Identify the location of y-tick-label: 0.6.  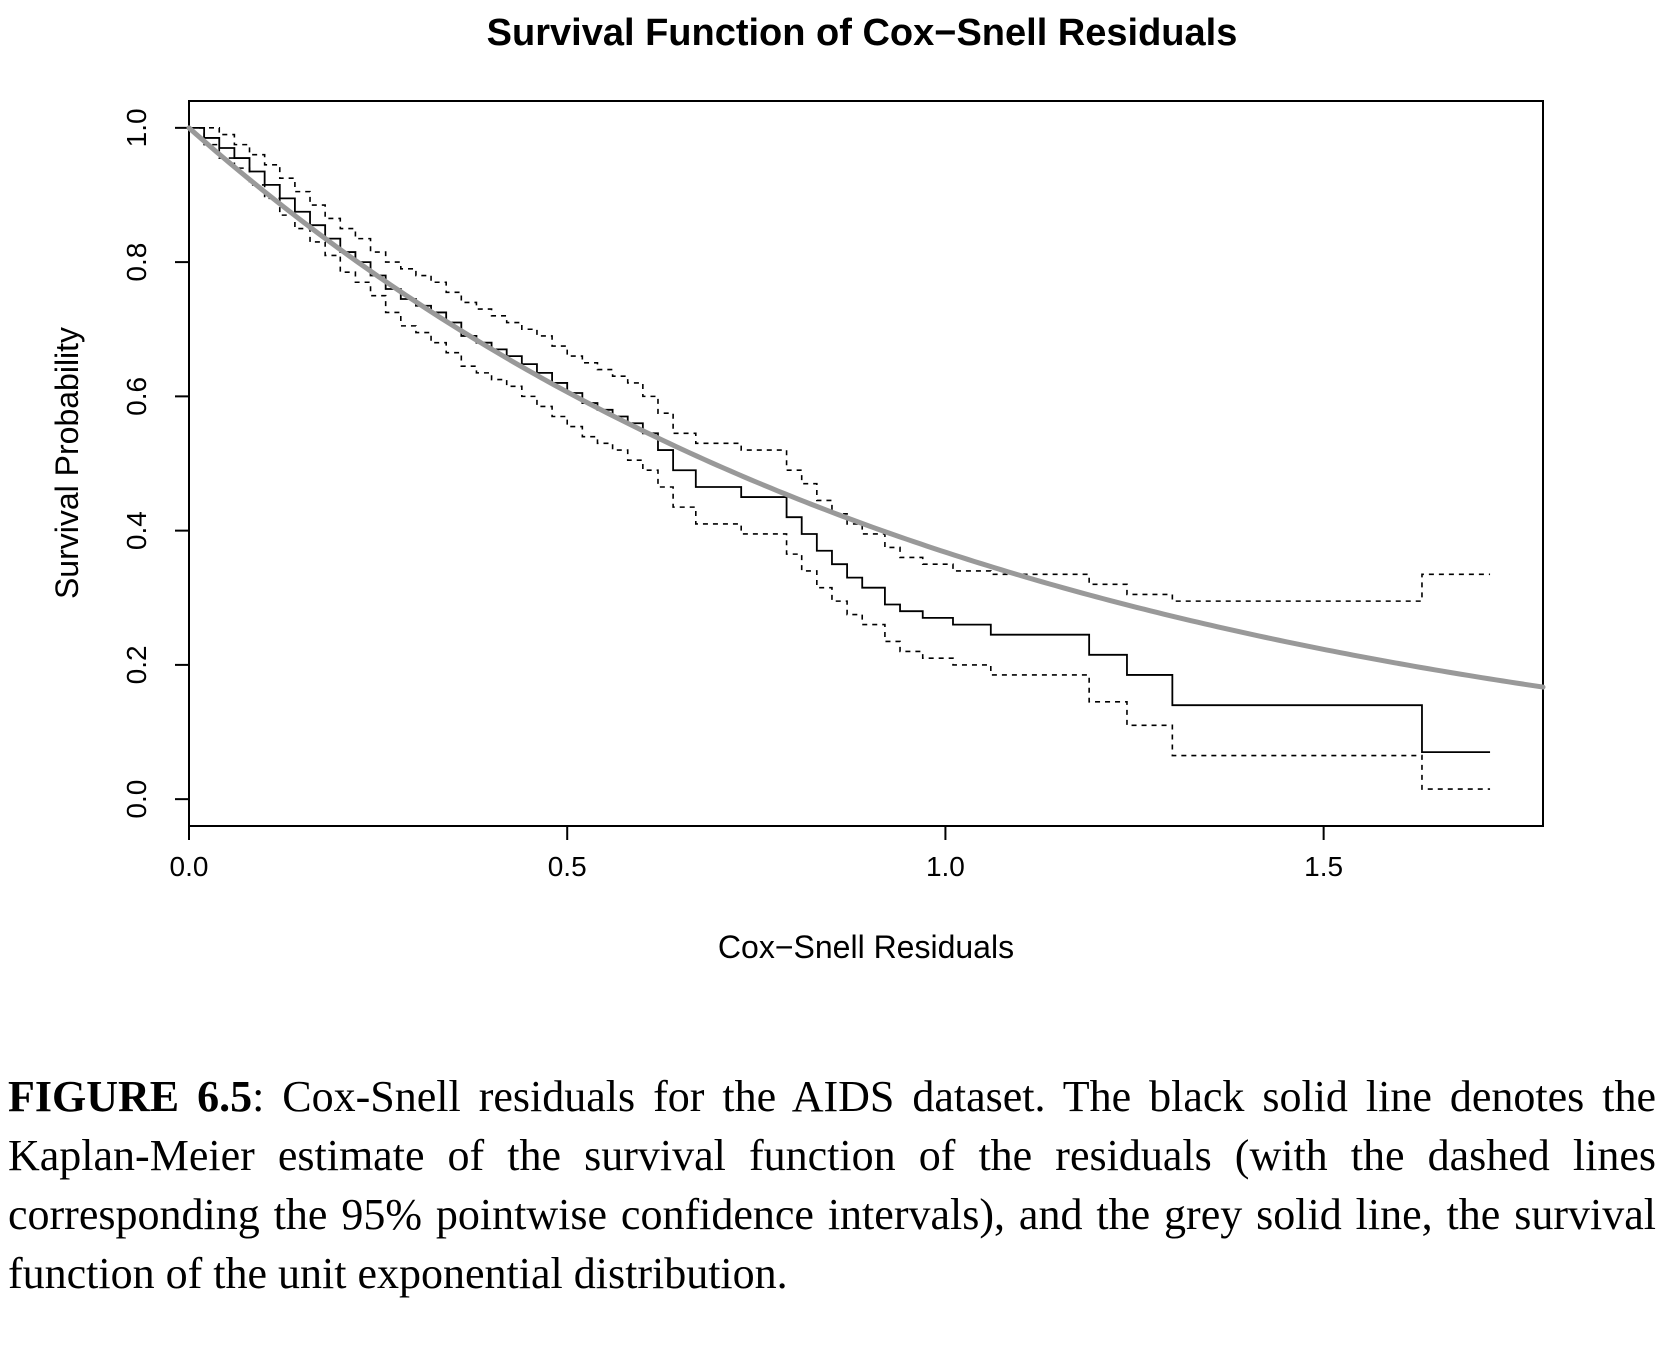
(136, 396).